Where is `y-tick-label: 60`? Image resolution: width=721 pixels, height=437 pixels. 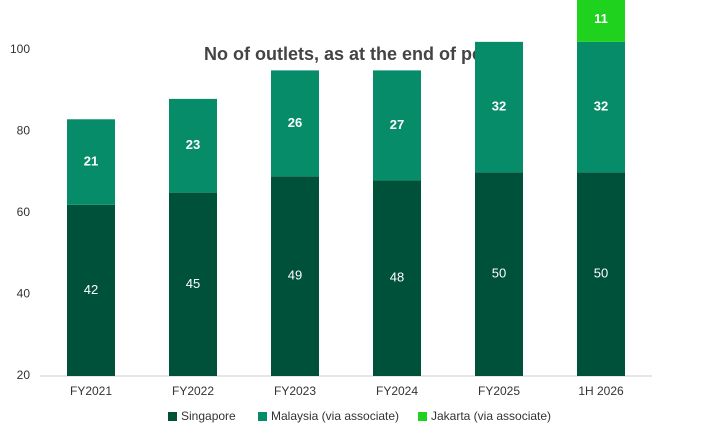 y-tick-label: 60 is located at coordinates (24, 212).